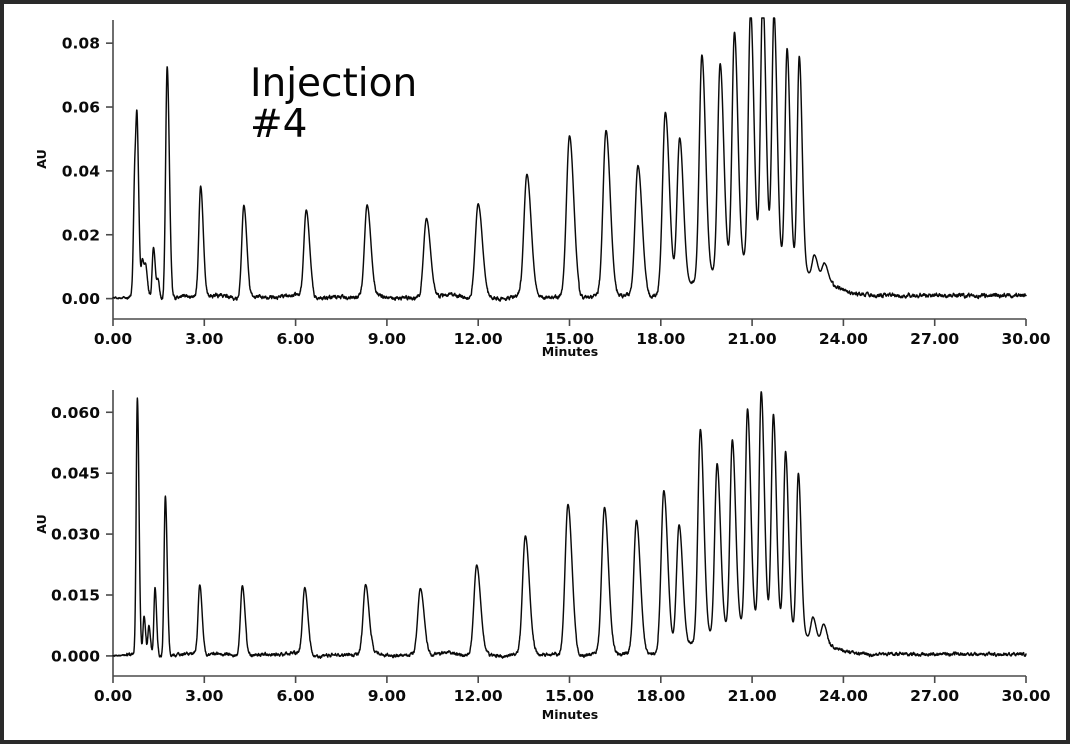 The height and width of the screenshot is (744, 1070). What do you see at coordinates (41, 158) in the screenshot?
I see `y-axis-title-top: AU` at bounding box center [41, 158].